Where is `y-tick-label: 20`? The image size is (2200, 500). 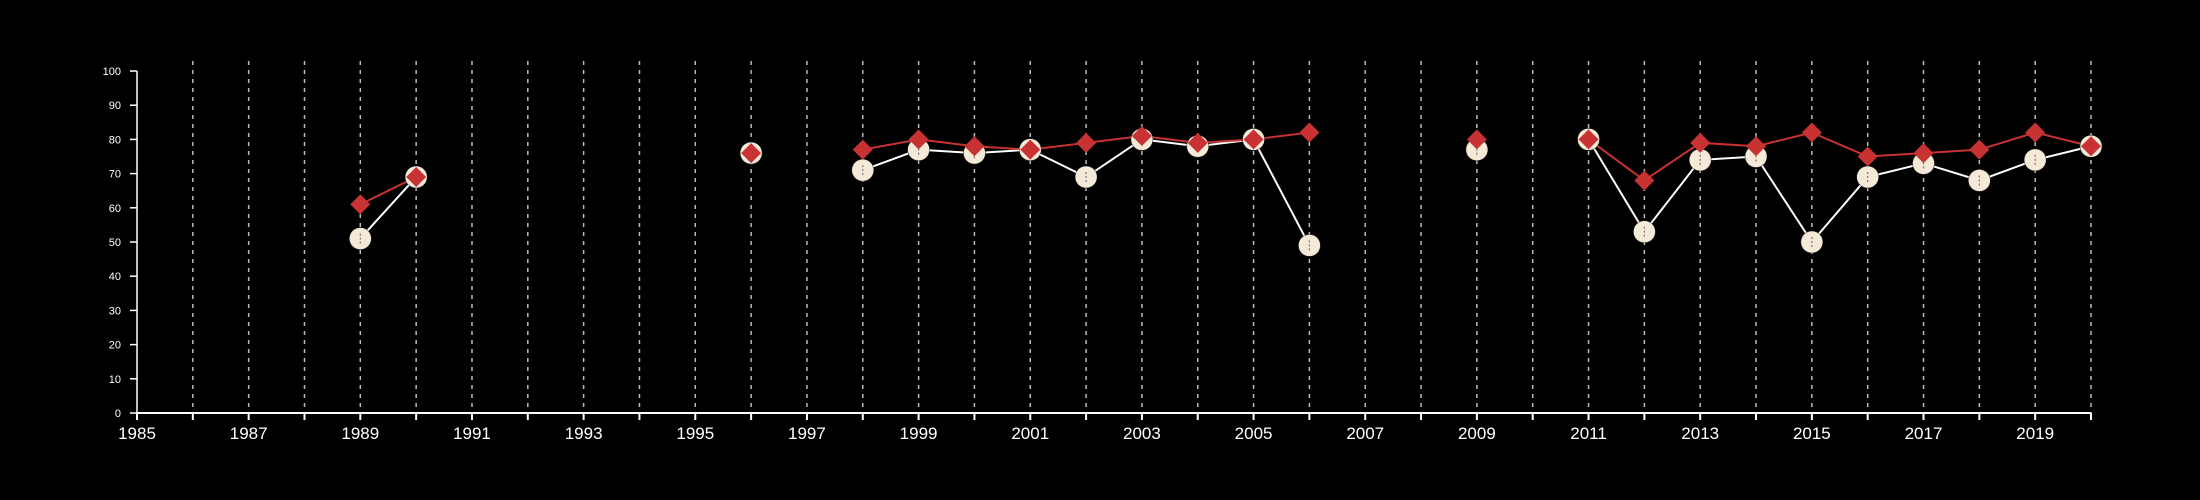
y-tick-label: 20 is located at coordinates (115, 346).